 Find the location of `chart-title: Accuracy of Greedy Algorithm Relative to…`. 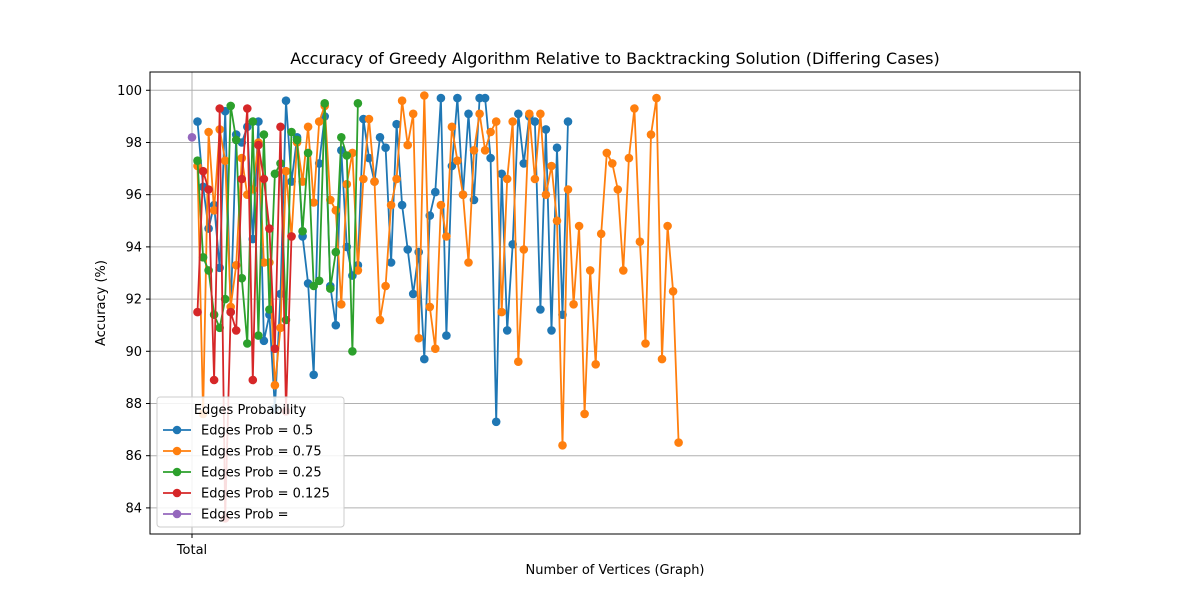

chart-title: Accuracy of Greedy Algorithm Relative to… is located at coordinates (615, 58).